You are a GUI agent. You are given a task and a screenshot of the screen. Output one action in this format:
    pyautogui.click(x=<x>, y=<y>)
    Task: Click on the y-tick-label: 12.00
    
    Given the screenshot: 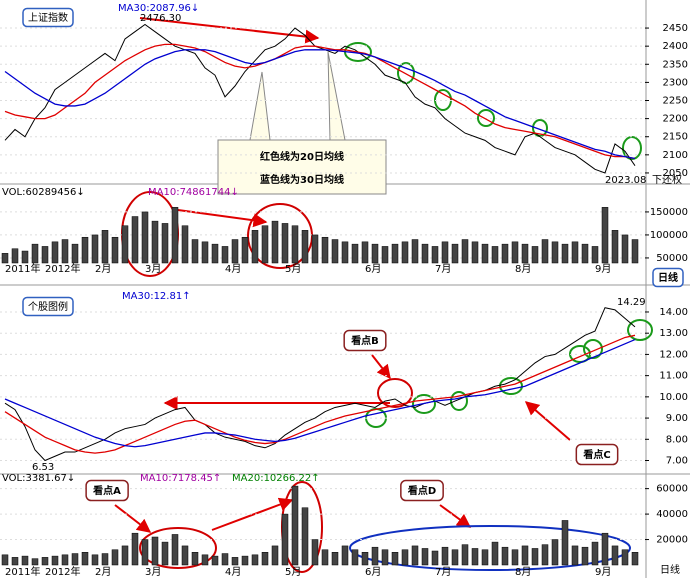 What is the action you would take?
    pyautogui.click(x=673, y=354)
    